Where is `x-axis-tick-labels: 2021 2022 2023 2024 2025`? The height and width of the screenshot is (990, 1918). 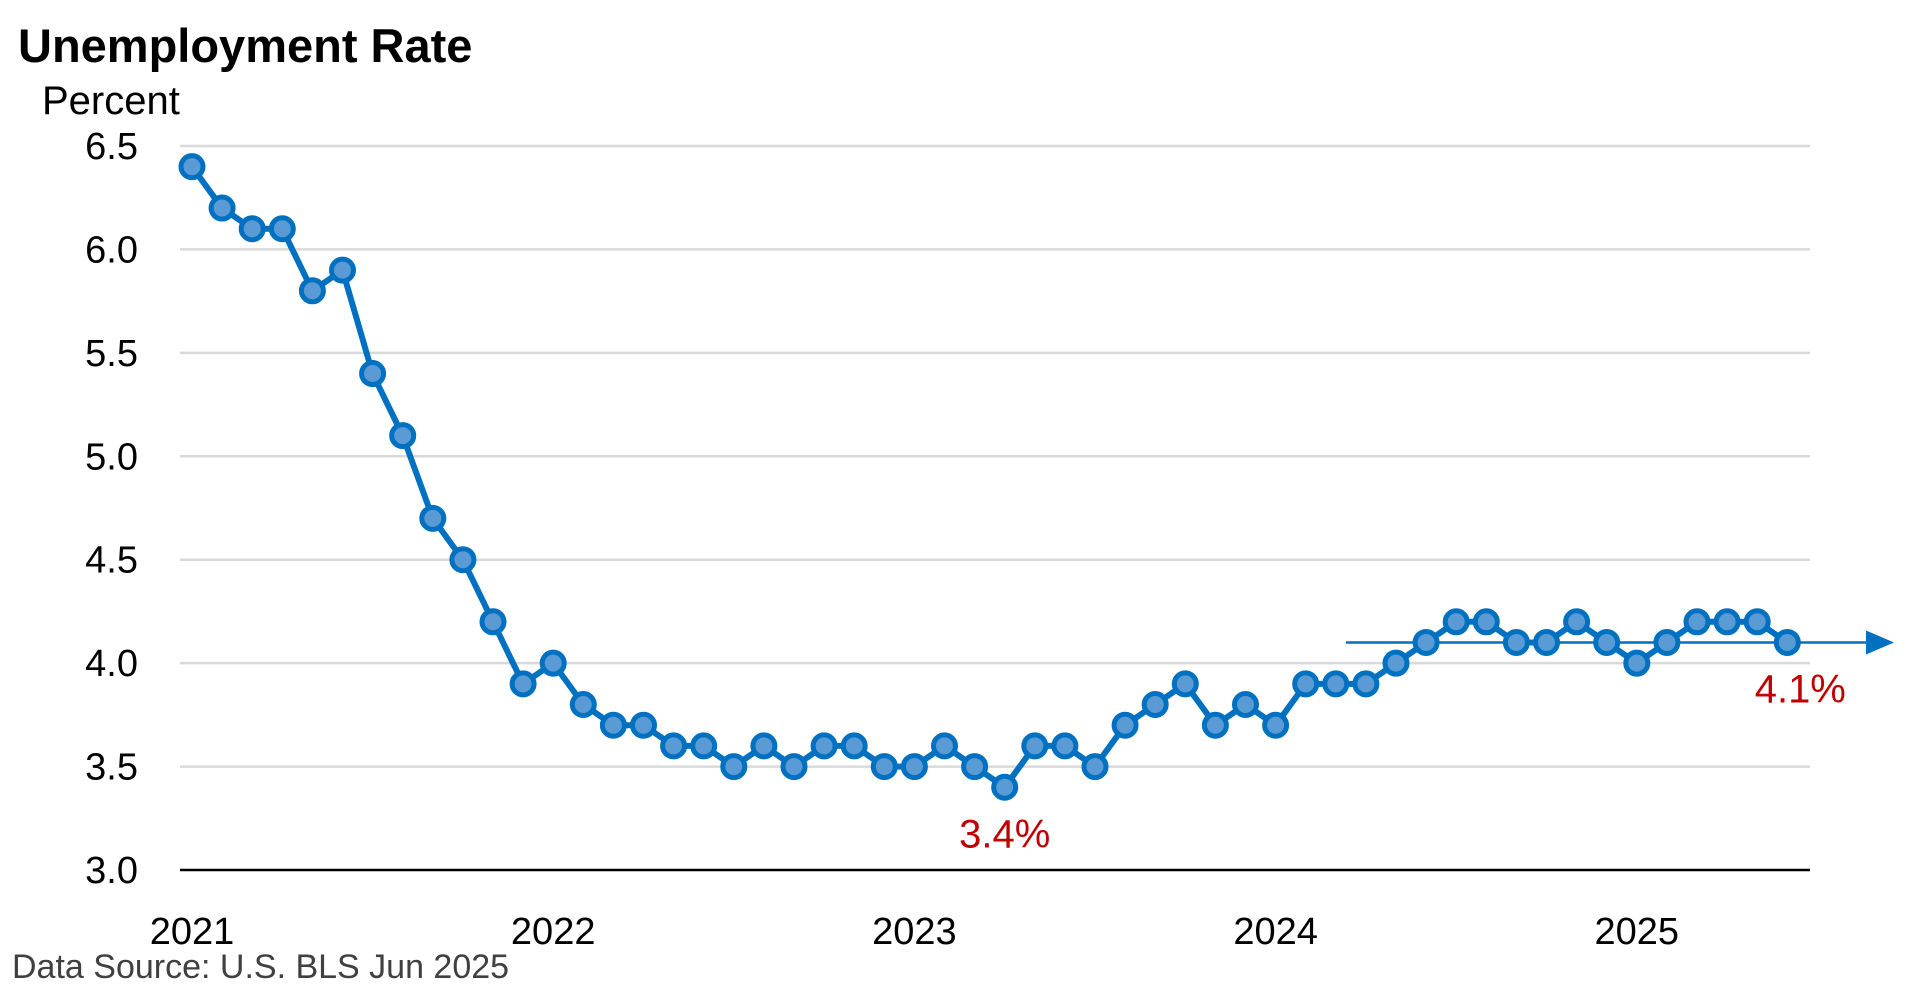 x-axis-tick-labels: 2021 2022 2023 2024 2025 is located at coordinates (914, 932).